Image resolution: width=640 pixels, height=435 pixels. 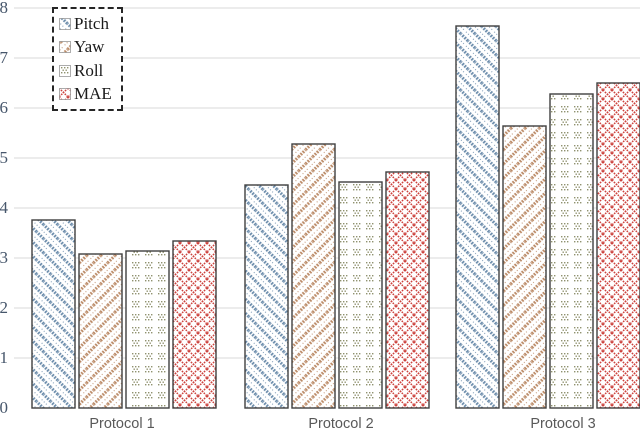 What do you see at coordinates (65, 47) in the screenshot?
I see `yaw-swatch-icon` at bounding box center [65, 47].